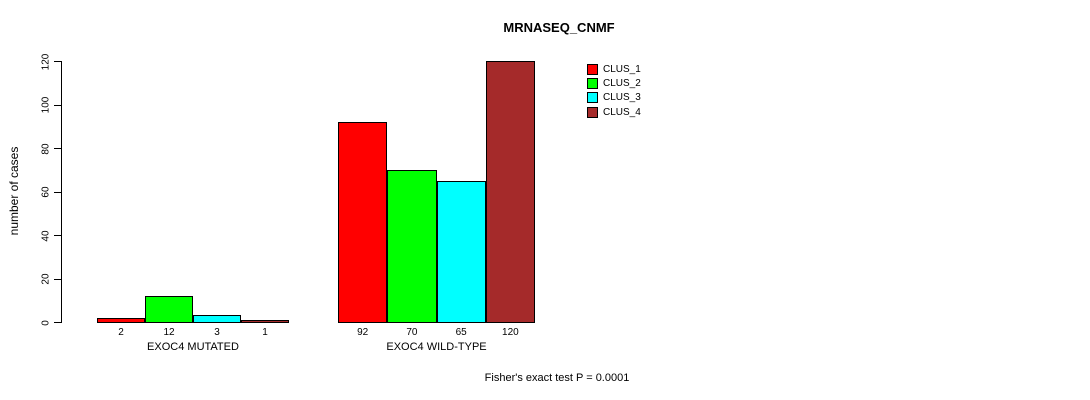 The width and height of the screenshot is (1090, 400). Describe the element at coordinates (169, 309) in the screenshot. I see `bar-CLUS_2-mutated` at that location.